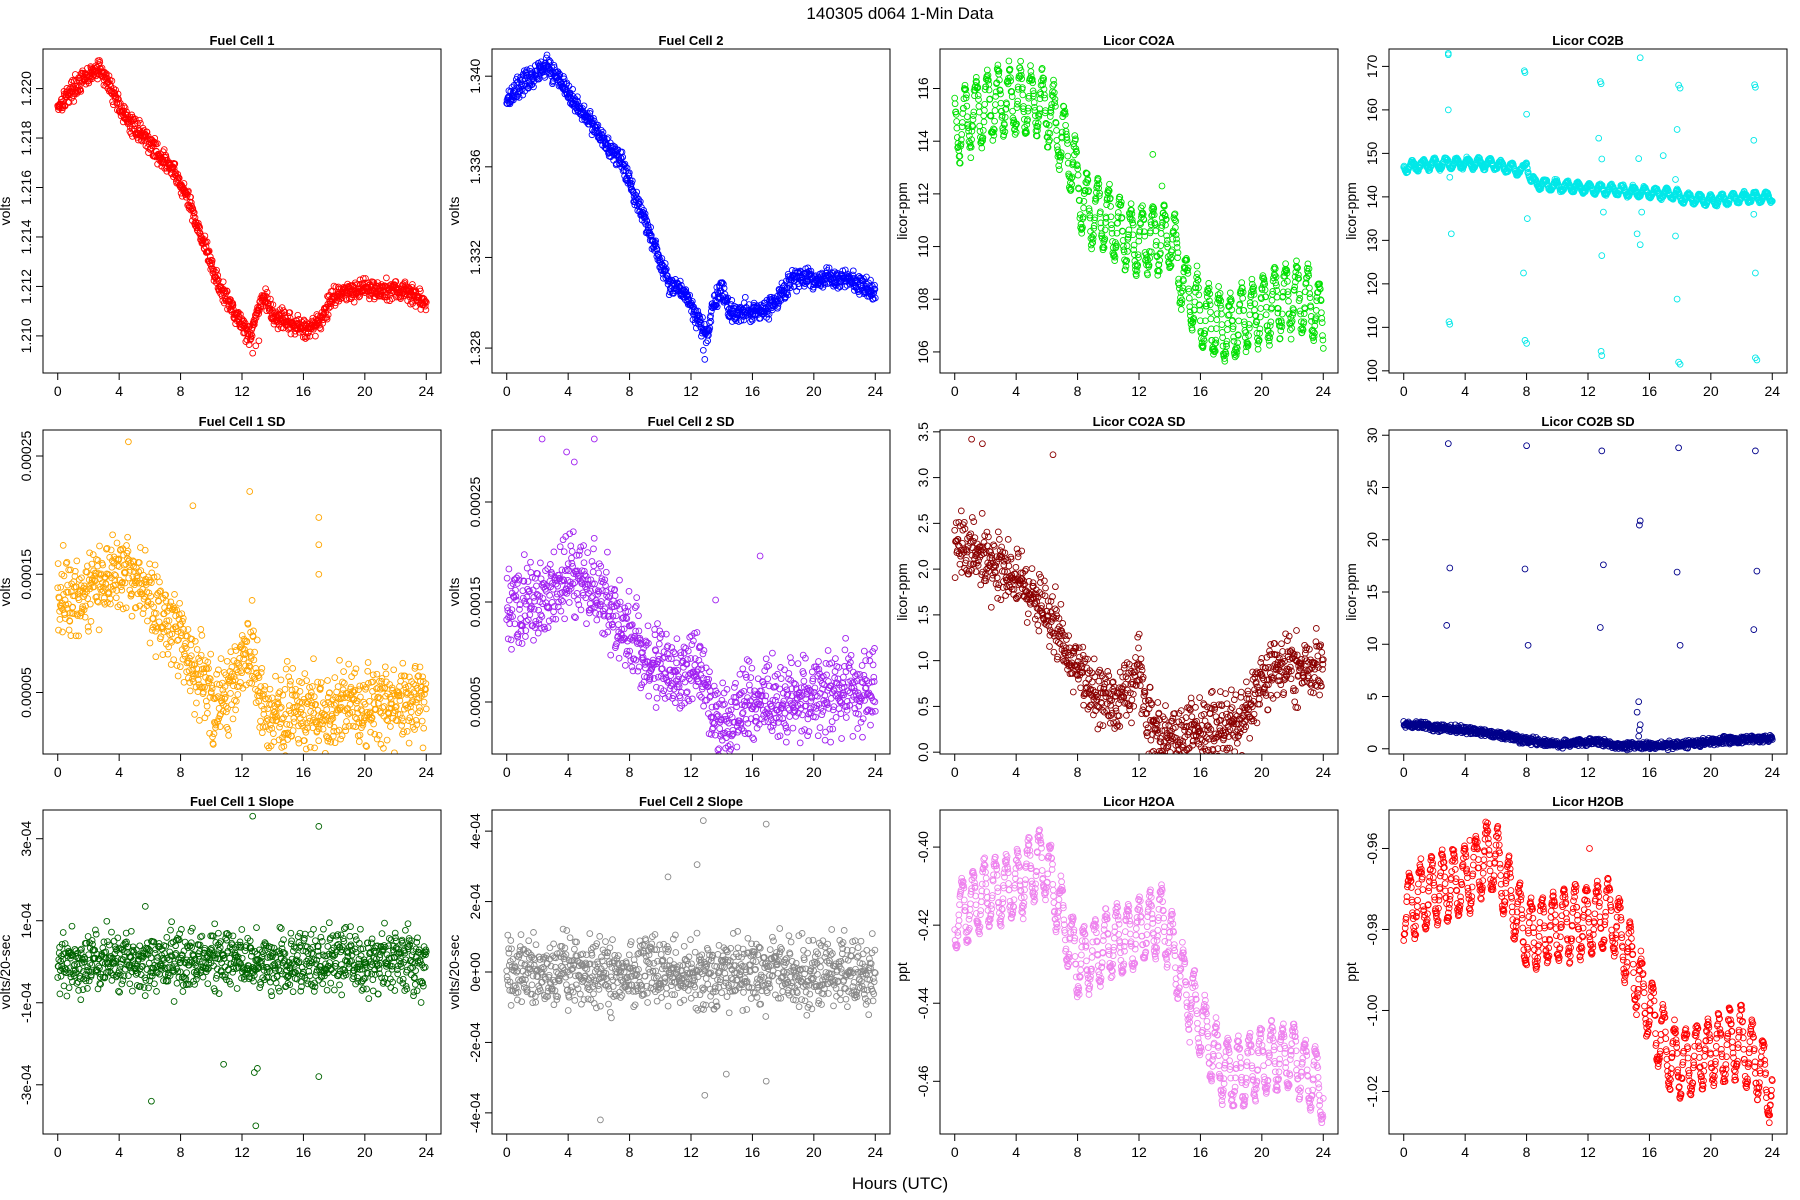 The image size is (1800, 1200). Describe the element at coordinates (1372, 327) in the screenshot. I see `y-tick-label: 110` at that location.